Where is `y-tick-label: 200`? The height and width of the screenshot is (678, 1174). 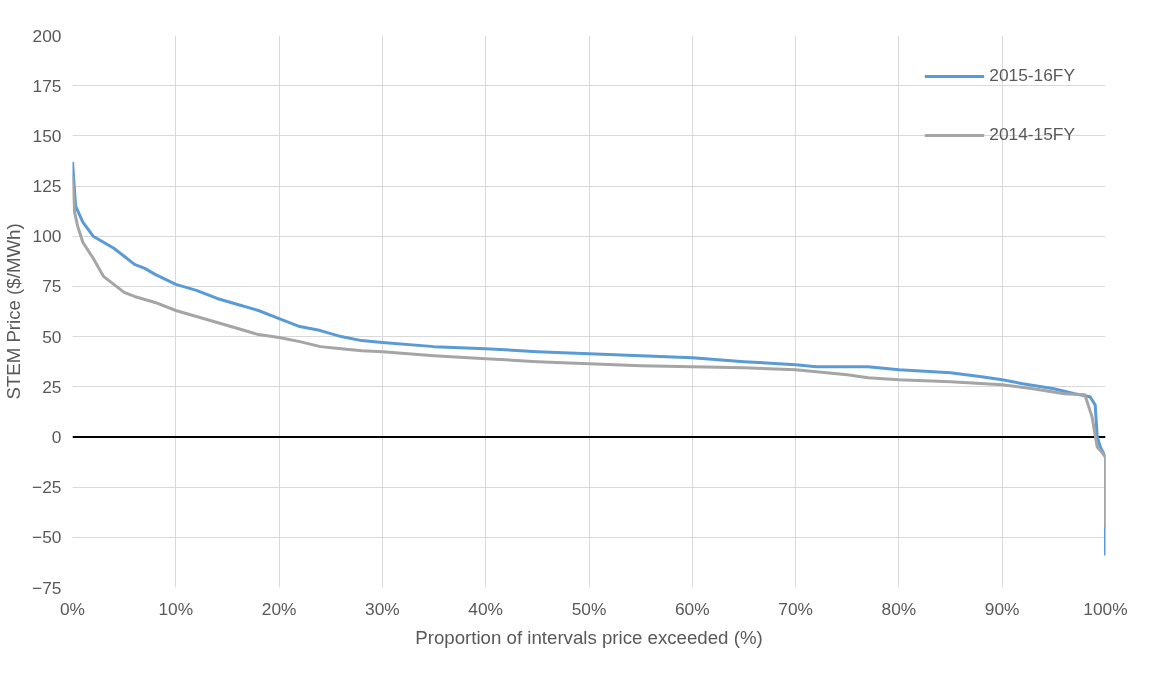 y-tick-label: 200 is located at coordinates (47, 35).